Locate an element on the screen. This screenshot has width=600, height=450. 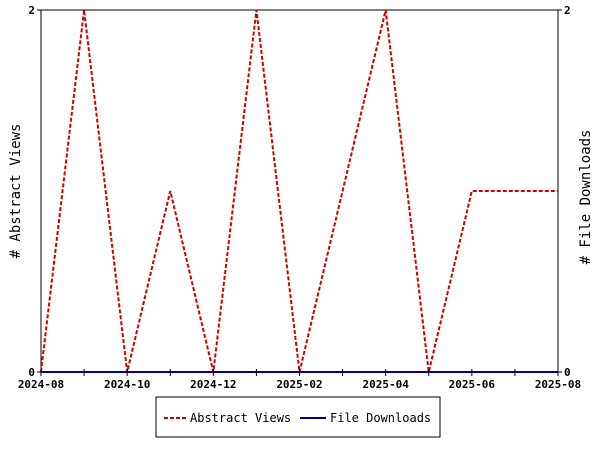
x-tick-label: 2025-06 is located at coordinates (472, 384).